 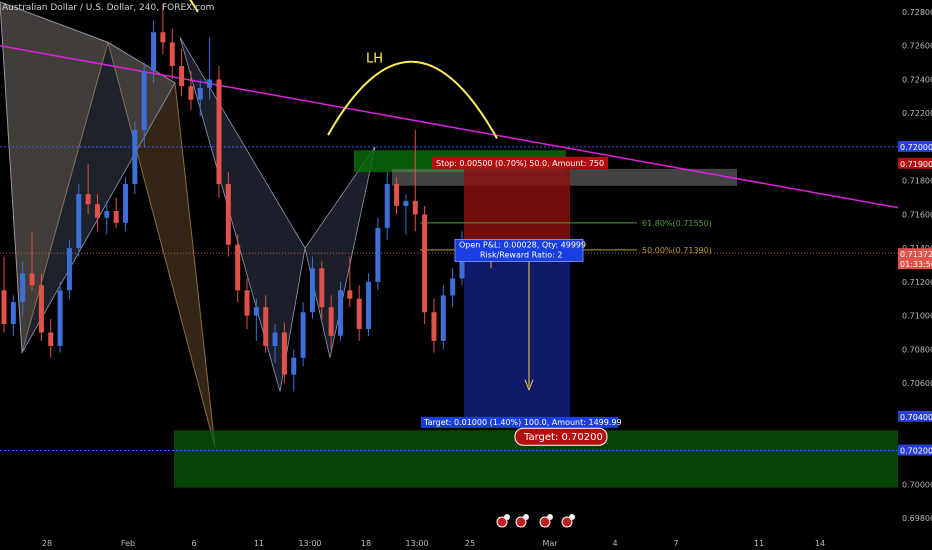 What do you see at coordinates (917, 12) in the screenshot?
I see `y-tick-label: 0.72800` at bounding box center [917, 12].